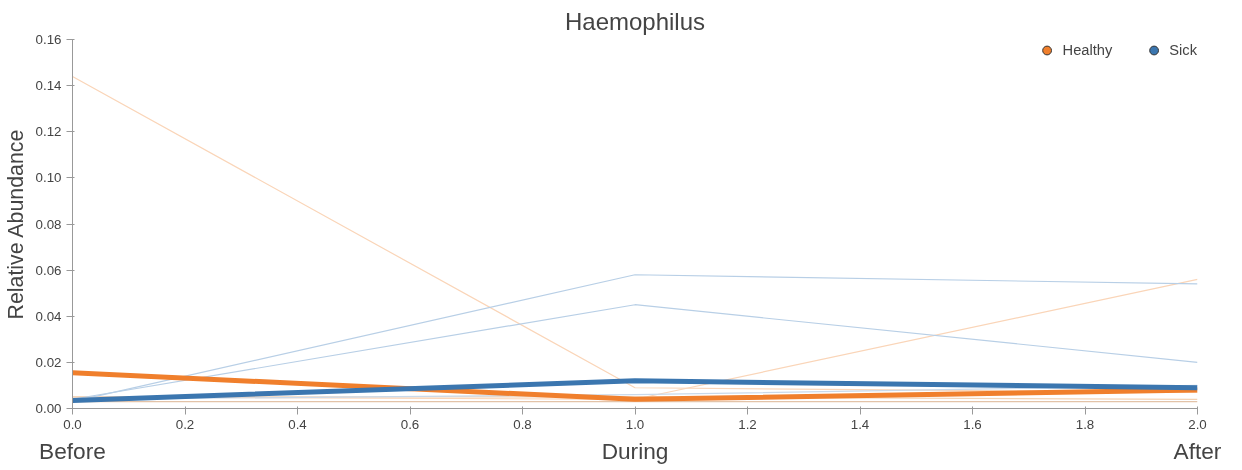  I want to click on y-tick-label: 0.16, so click(48, 39).